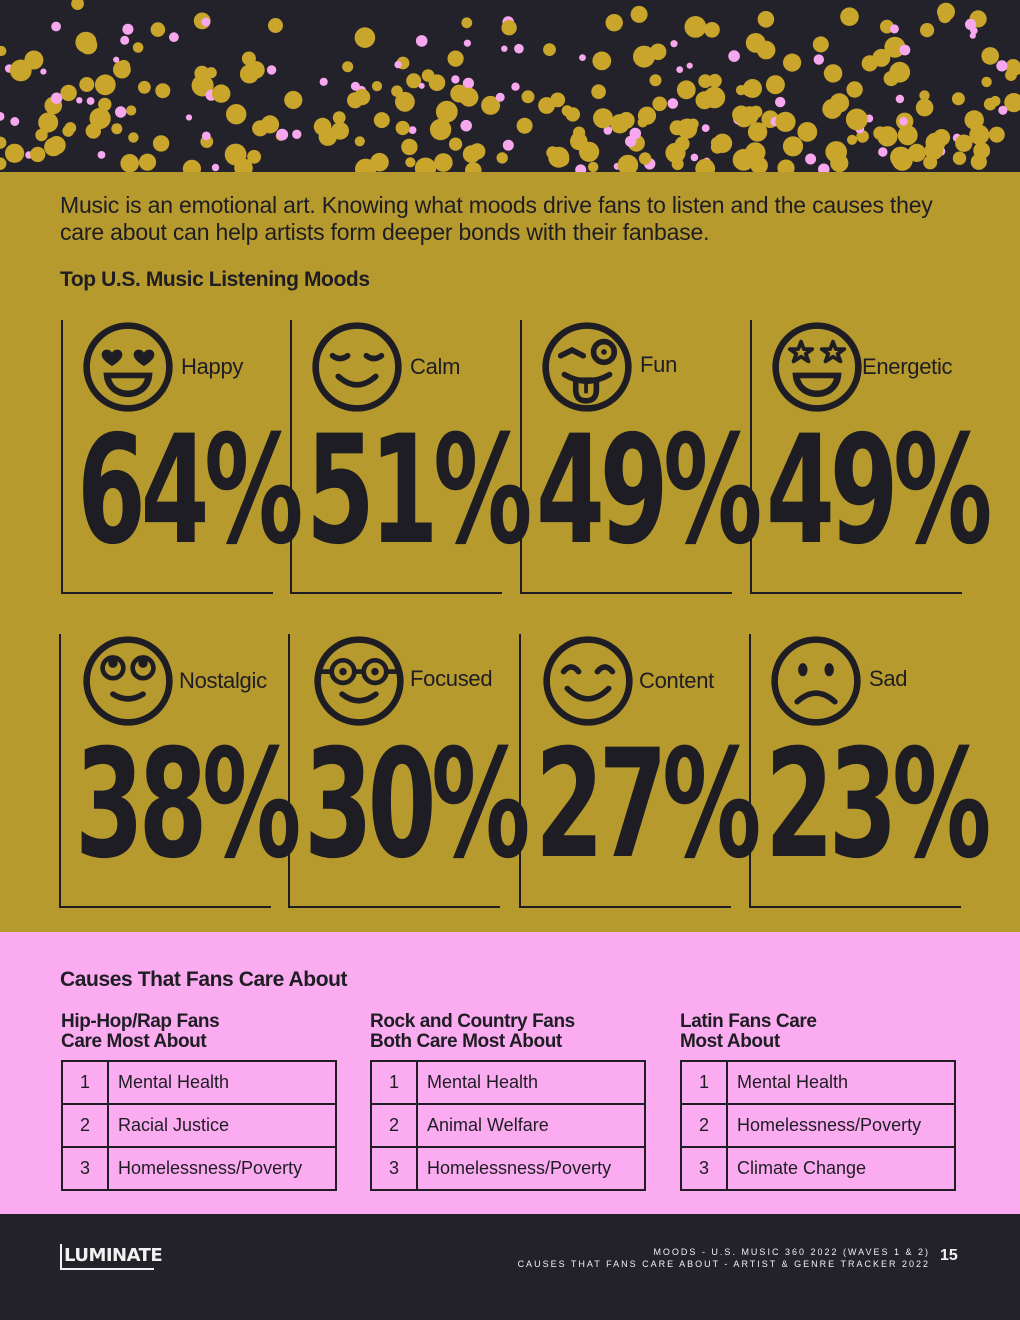 This screenshot has width=1020, height=1320. What do you see at coordinates (357, 367) in the screenshot?
I see `relieved-face-icon` at bounding box center [357, 367].